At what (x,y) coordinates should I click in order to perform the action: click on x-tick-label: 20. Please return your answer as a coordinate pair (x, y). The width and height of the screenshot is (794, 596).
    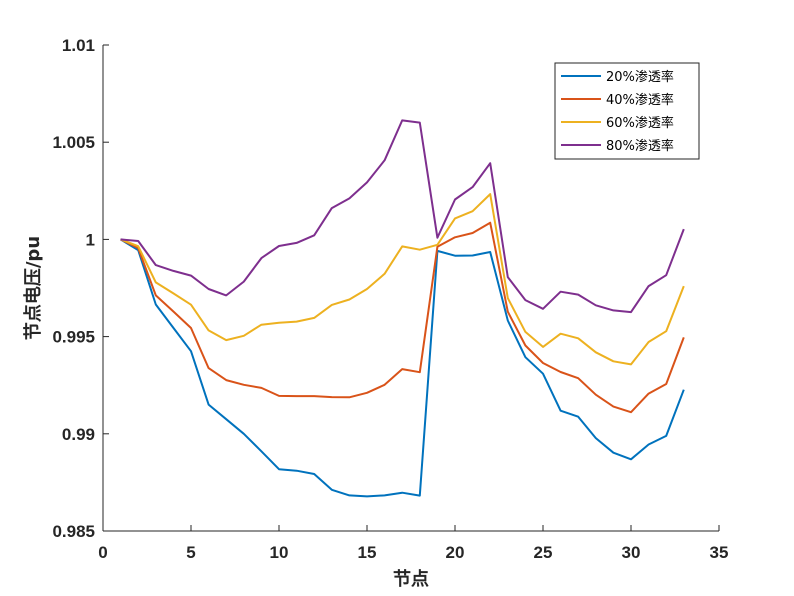
    Looking at the image, I should click on (455, 552).